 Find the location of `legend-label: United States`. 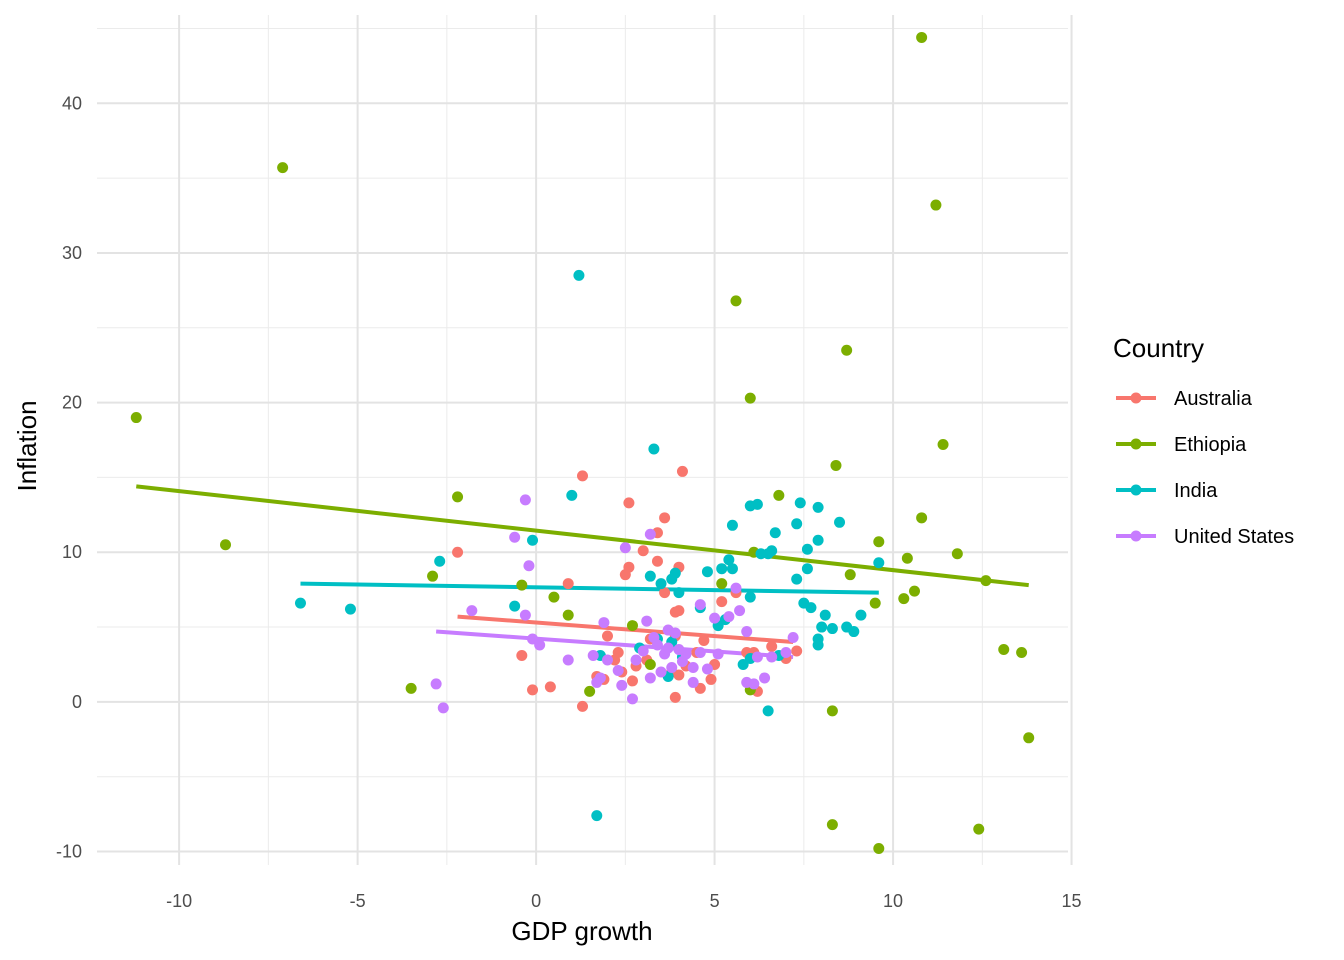

legend-label: United States is located at coordinates (1234, 537).